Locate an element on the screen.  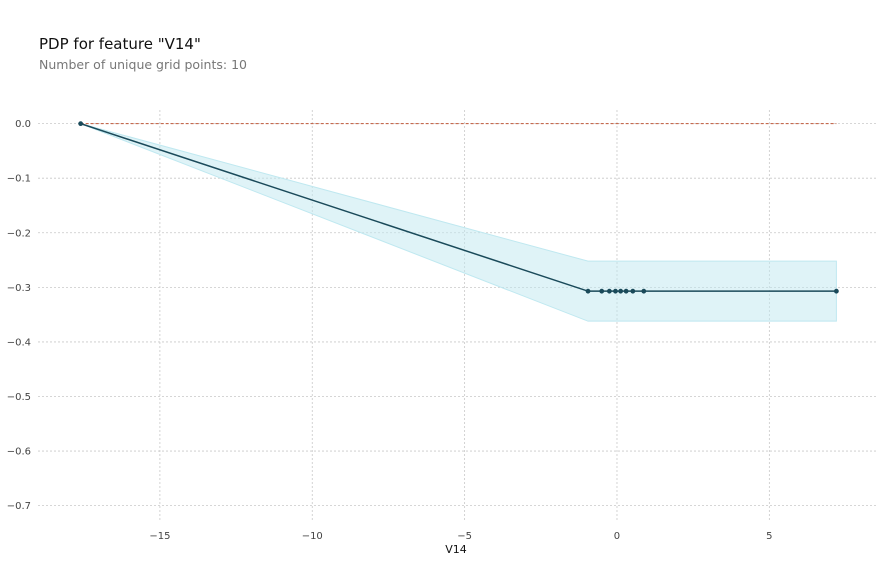
x-tick-label: 5 is located at coordinates (769, 536).